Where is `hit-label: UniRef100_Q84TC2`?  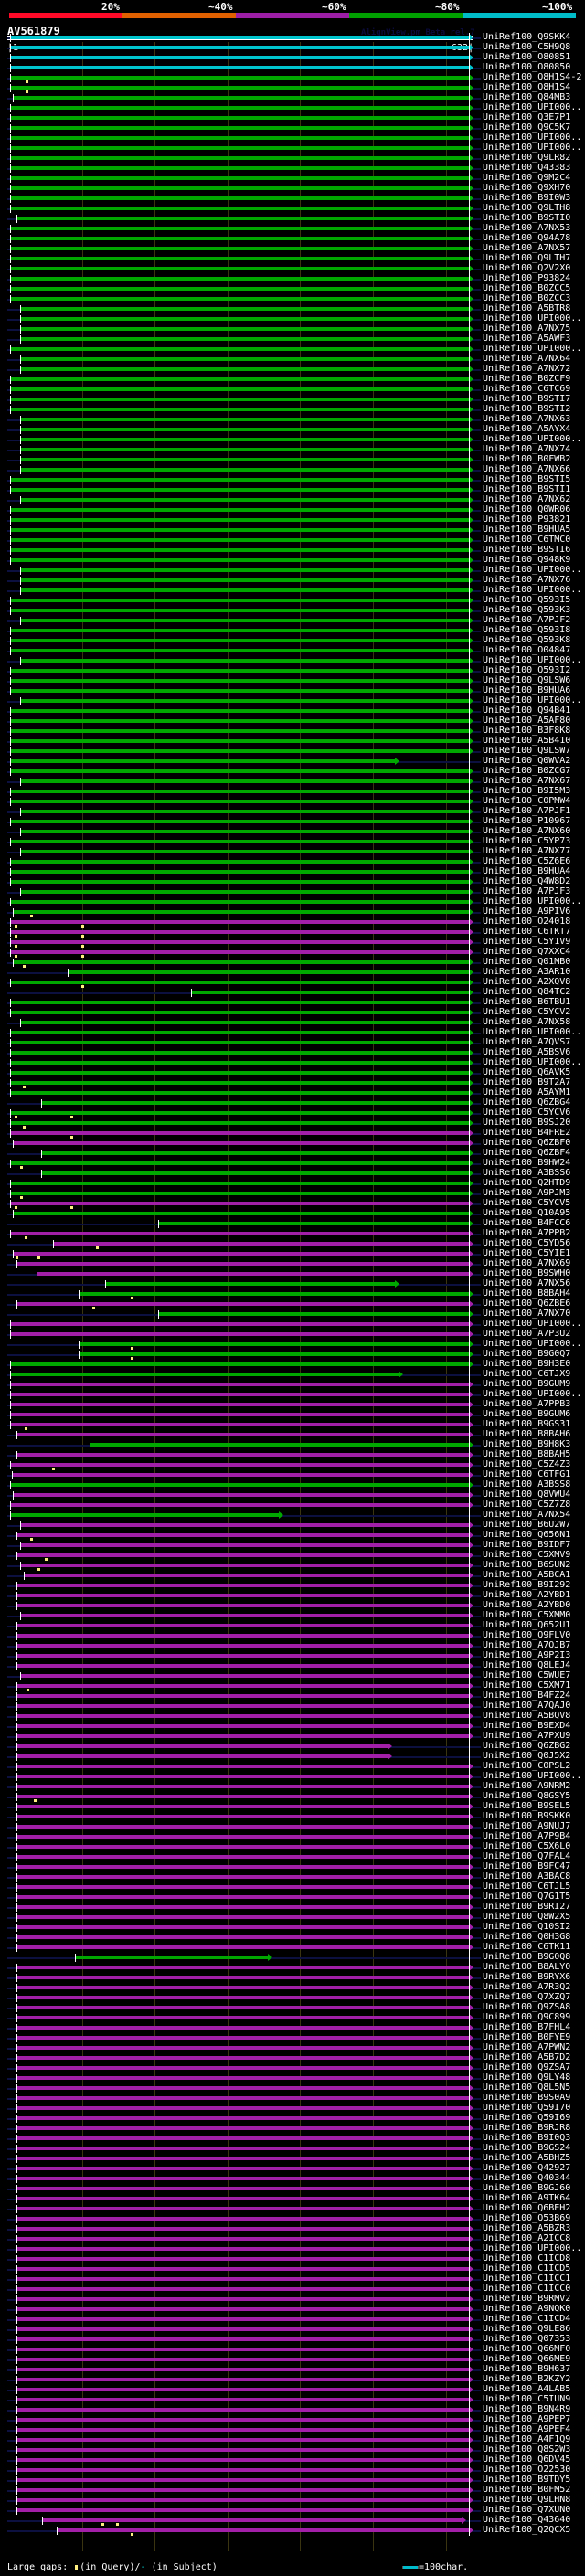
hit-label: UniRef100_Q84TC2 is located at coordinates (527, 992).